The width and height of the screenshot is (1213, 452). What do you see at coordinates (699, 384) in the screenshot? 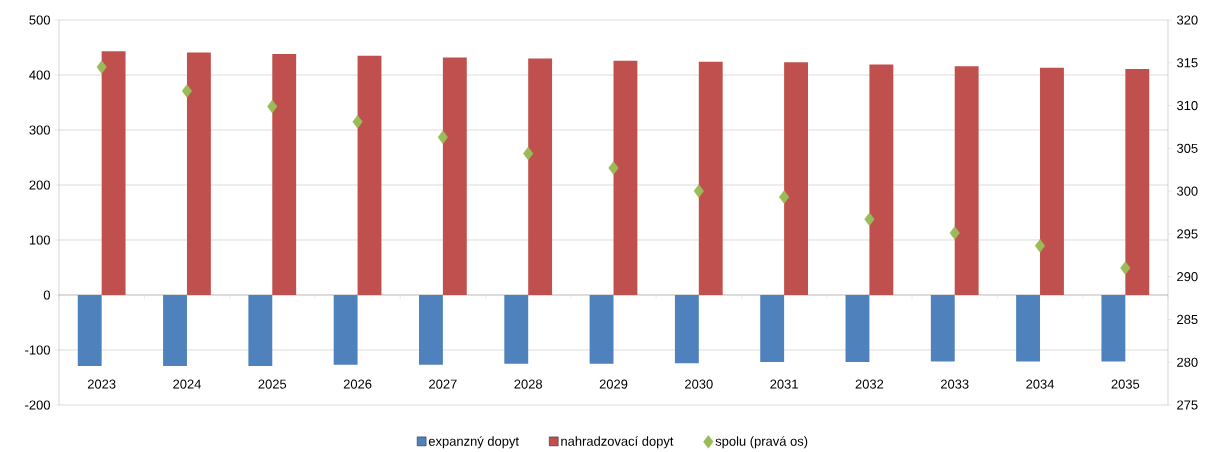
I see `x-tick-label: 2030` at bounding box center [699, 384].